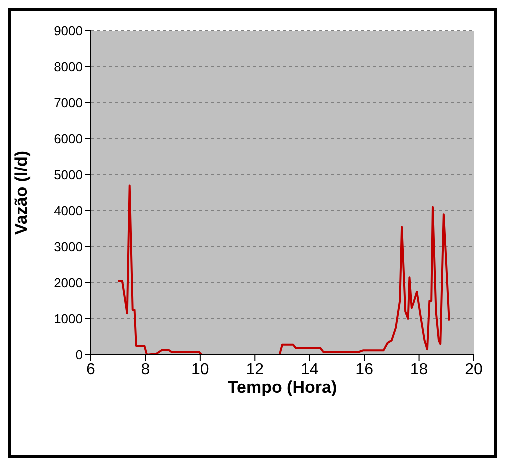  What do you see at coordinates (68, 211) in the screenshot?
I see `y-tick-label: 4000` at bounding box center [68, 211].